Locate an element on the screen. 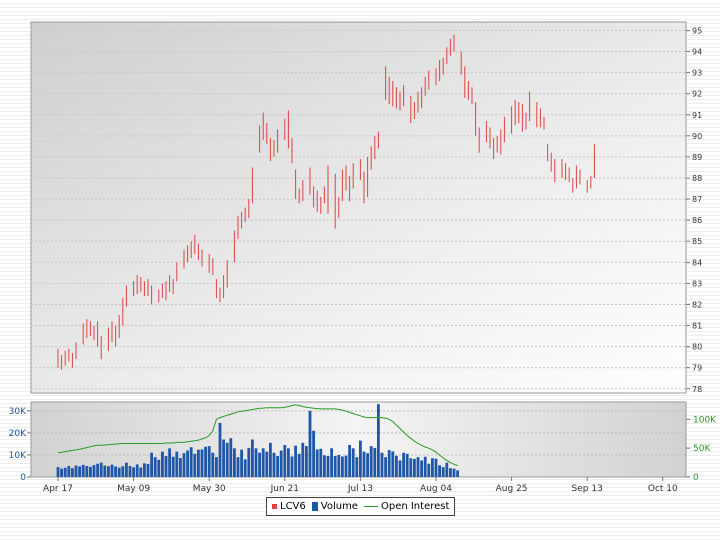  price-tick-label: 83 is located at coordinates (697, 283).